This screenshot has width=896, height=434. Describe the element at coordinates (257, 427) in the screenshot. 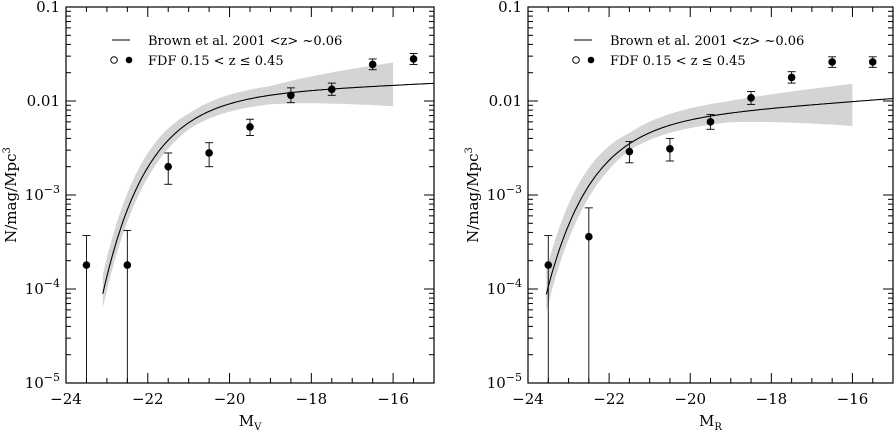

I see `x-axis-title-subscript: V` at that location.